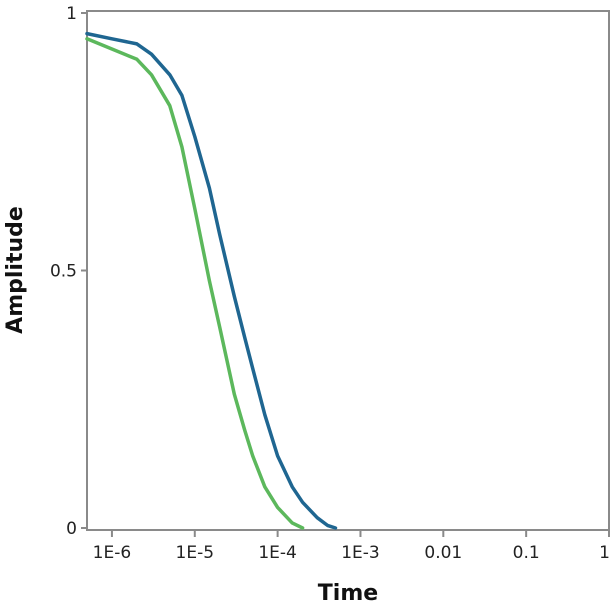 The image size is (612, 610). I want to click on x-tick-label: 1E-4, so click(277, 553).